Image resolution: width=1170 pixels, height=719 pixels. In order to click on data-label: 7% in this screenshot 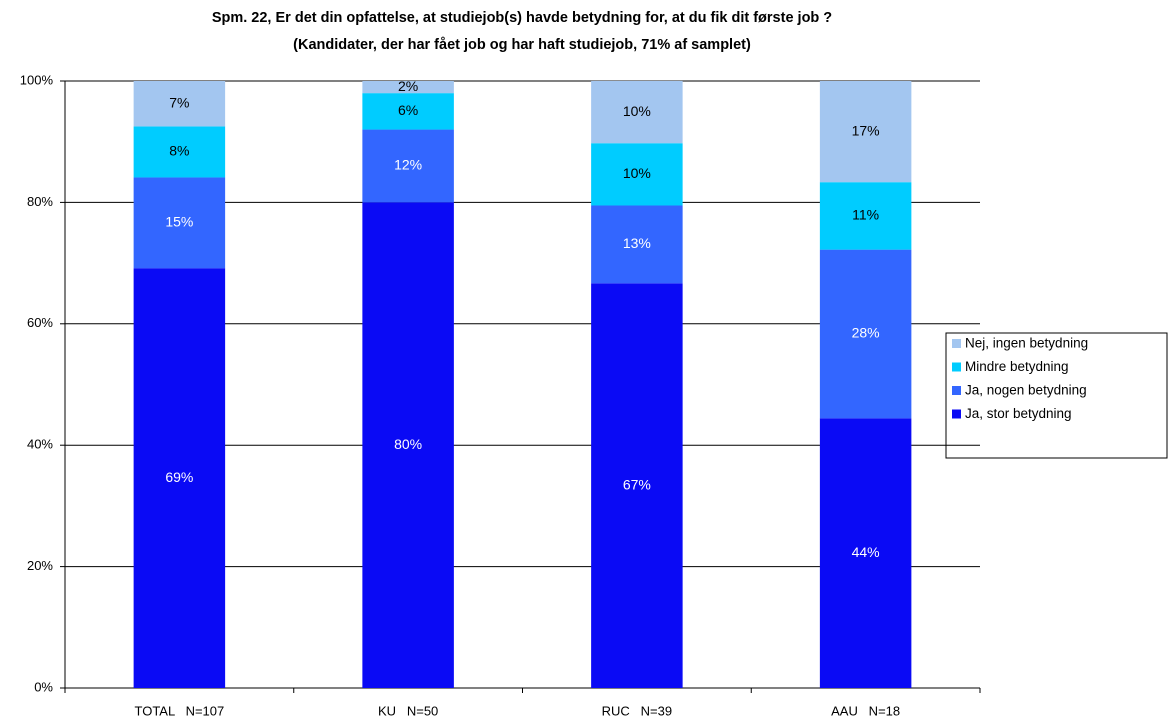, I will do `click(179, 102)`.